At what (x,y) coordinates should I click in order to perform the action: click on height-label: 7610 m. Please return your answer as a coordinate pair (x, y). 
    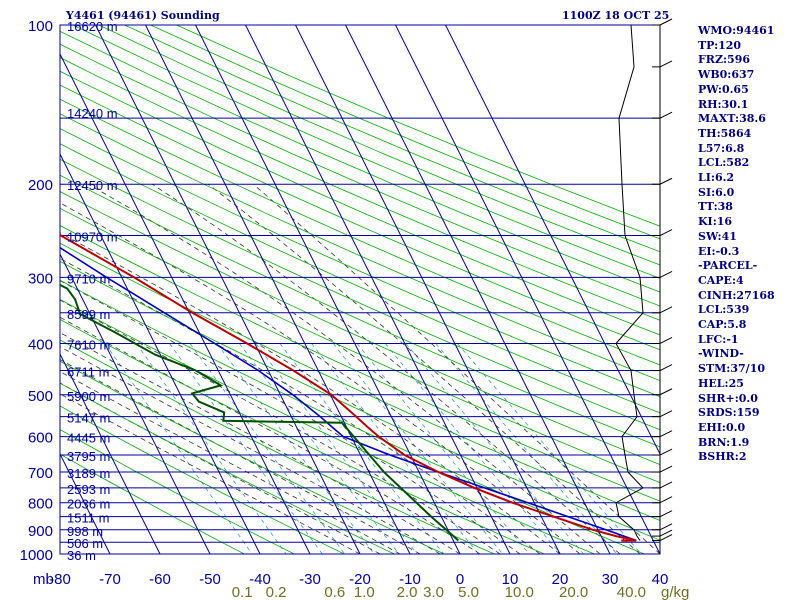
    Looking at the image, I should click on (88, 344).